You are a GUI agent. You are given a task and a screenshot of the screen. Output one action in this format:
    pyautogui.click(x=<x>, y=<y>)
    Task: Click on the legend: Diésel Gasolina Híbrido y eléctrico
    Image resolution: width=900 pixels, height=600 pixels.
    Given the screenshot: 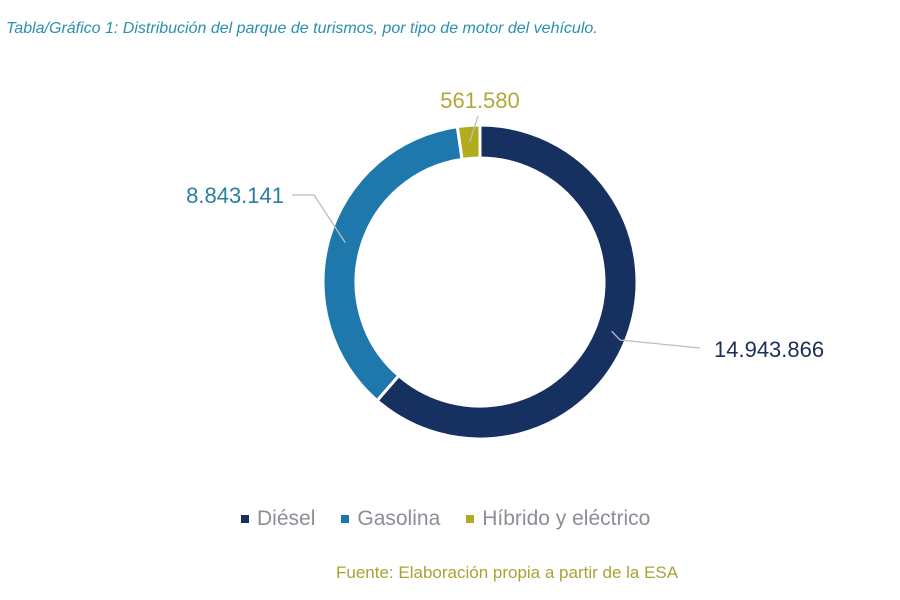 What is the action you would take?
    pyautogui.click(x=445, y=519)
    